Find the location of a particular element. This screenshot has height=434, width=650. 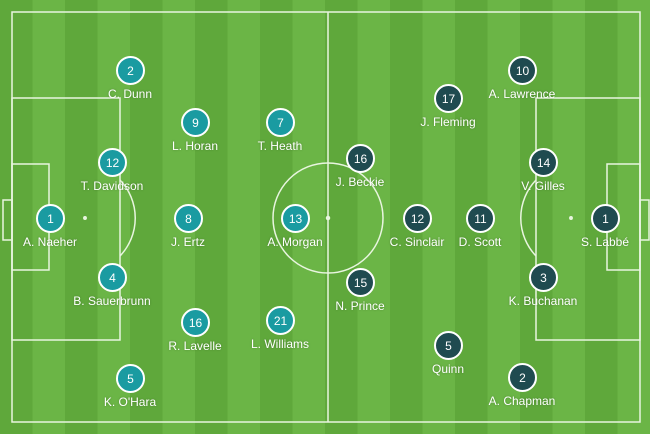

player-name: N. Prince is located at coordinates (360, 306).